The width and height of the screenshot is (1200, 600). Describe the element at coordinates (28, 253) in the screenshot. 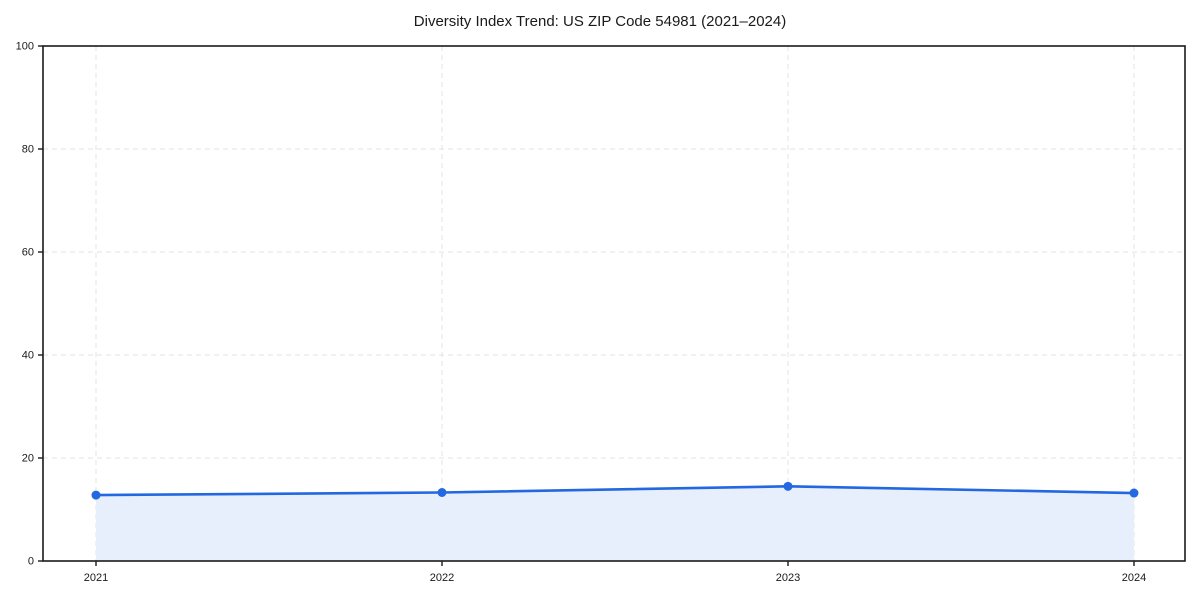

I see `y-tick-label: 60` at that location.